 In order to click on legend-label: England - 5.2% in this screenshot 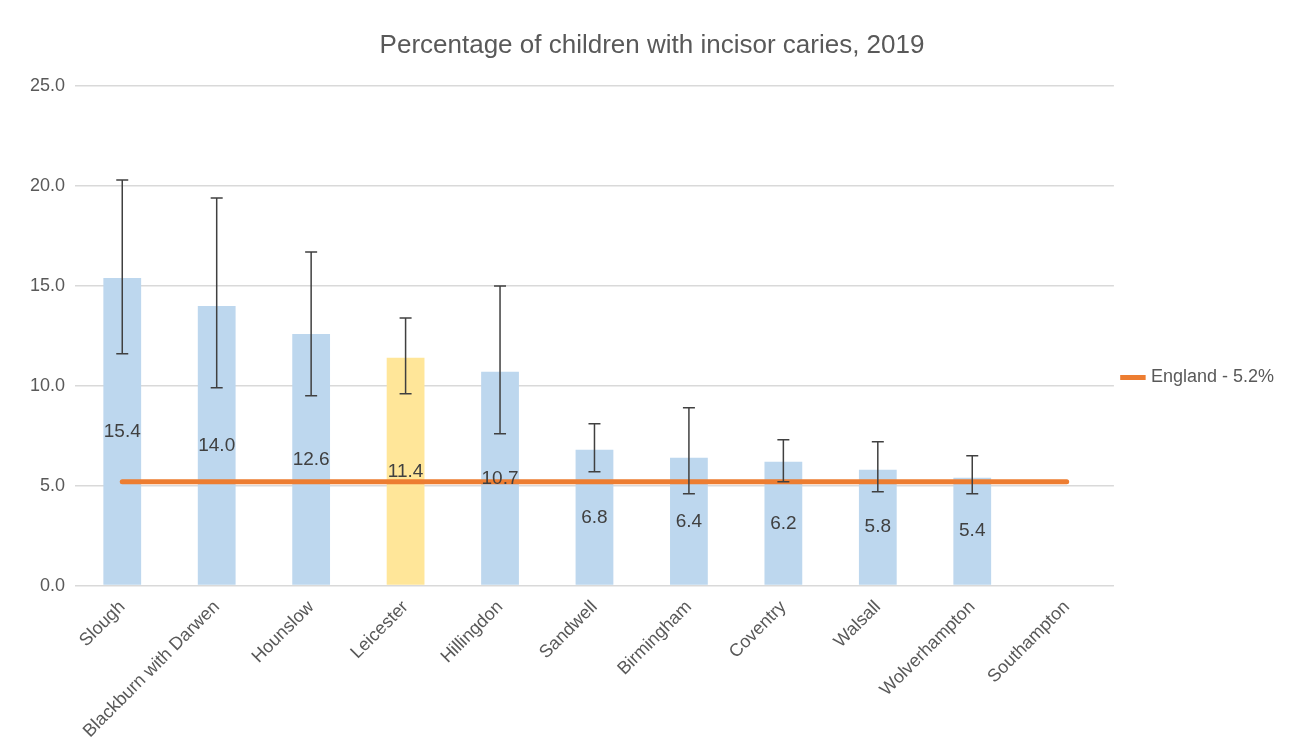, I will do `click(1212, 376)`.